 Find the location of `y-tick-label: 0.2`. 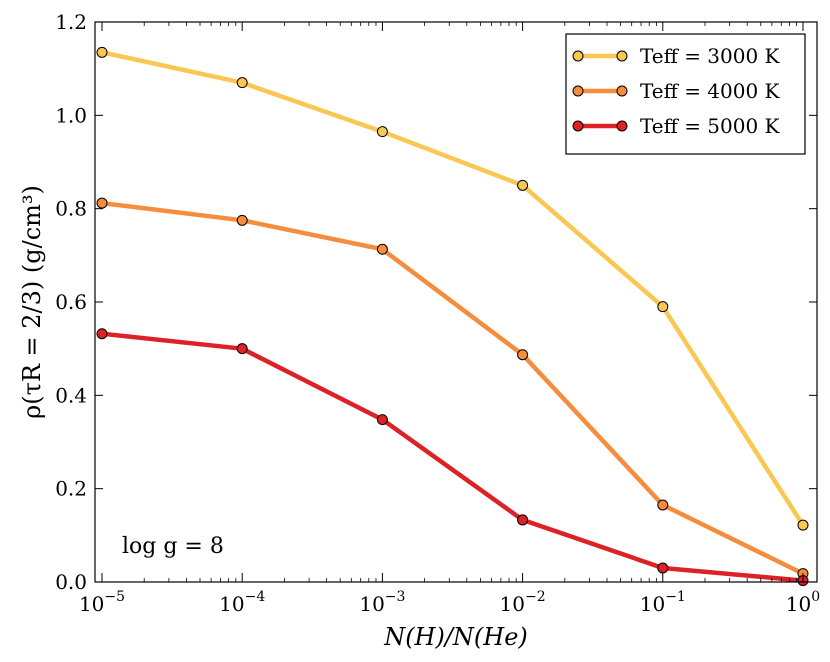

y-tick-label: 0.2 is located at coordinates (71, 489).